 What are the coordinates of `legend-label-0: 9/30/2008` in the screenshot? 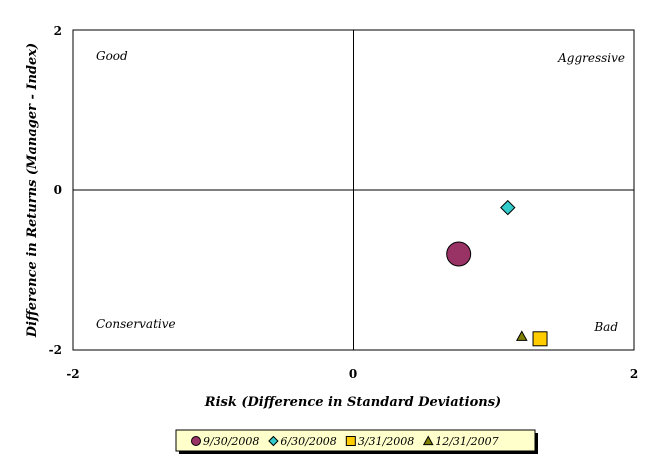 It's located at (231, 441).